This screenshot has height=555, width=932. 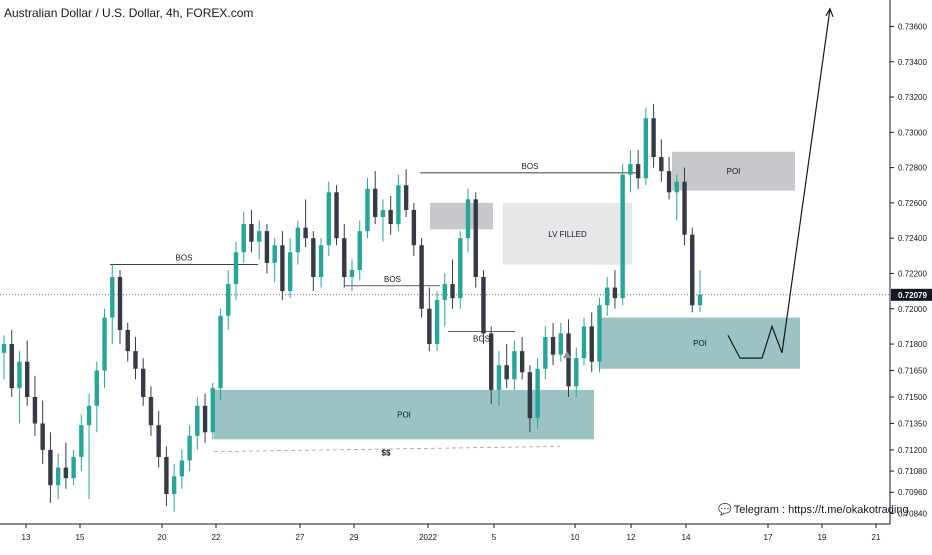 I want to click on price-tick-label: 0.71800, so click(x=912, y=344).